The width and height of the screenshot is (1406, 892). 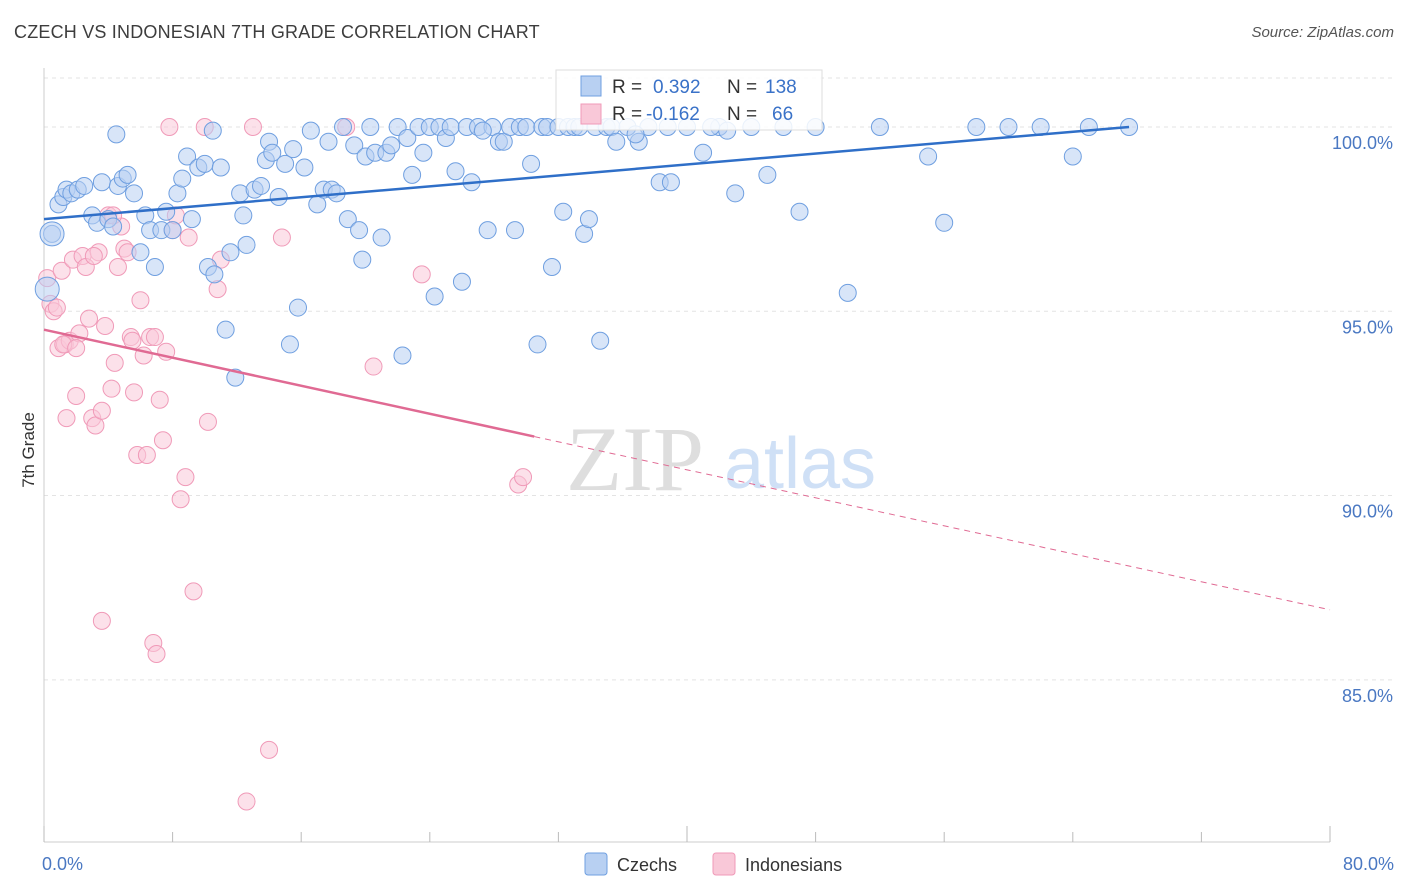 What do you see at coordinates (742, 114) in the screenshot?
I see `stats-n-label-indonesians: N =` at bounding box center [742, 114].